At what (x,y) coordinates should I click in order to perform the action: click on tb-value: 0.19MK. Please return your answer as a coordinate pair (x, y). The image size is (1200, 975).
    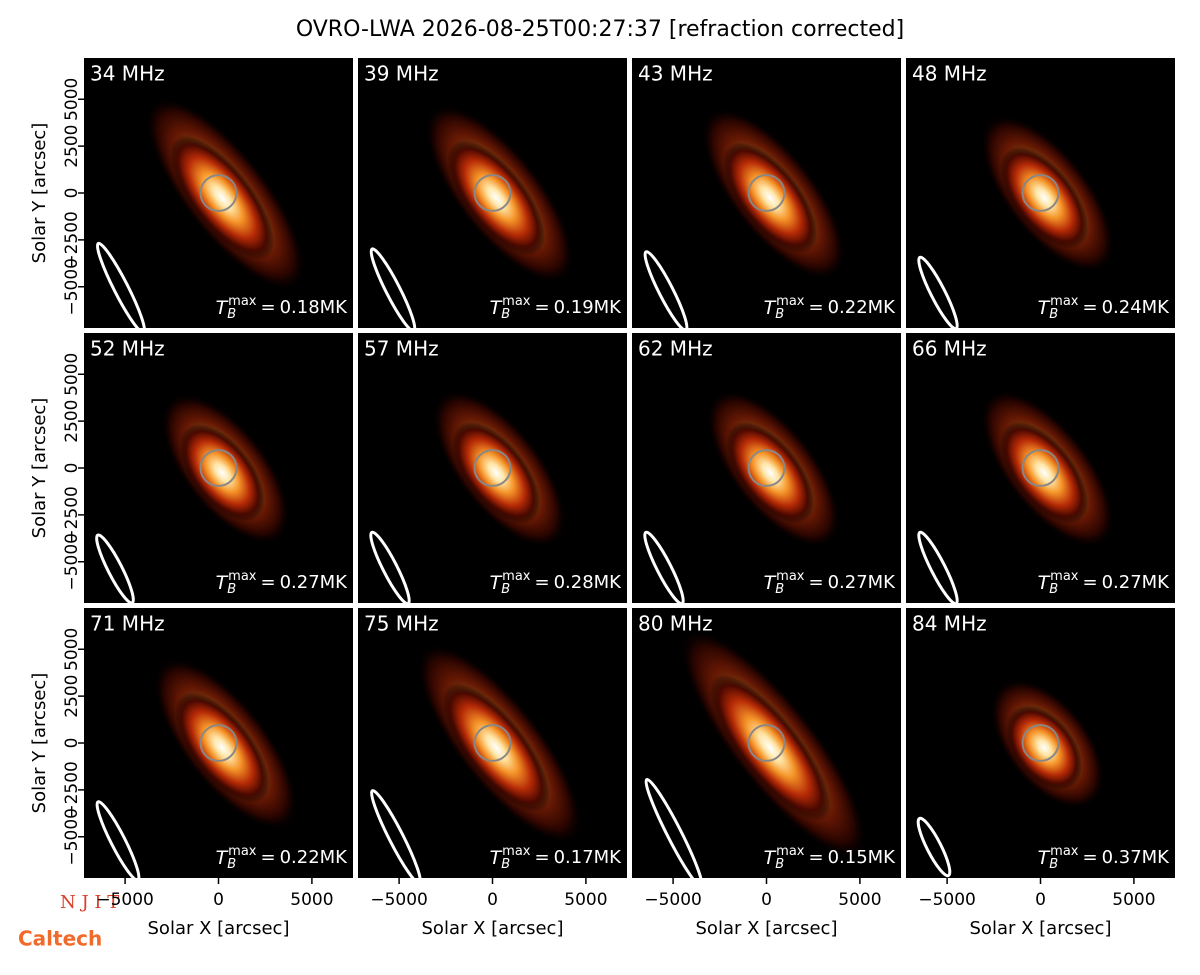
    Looking at the image, I should click on (588, 307).